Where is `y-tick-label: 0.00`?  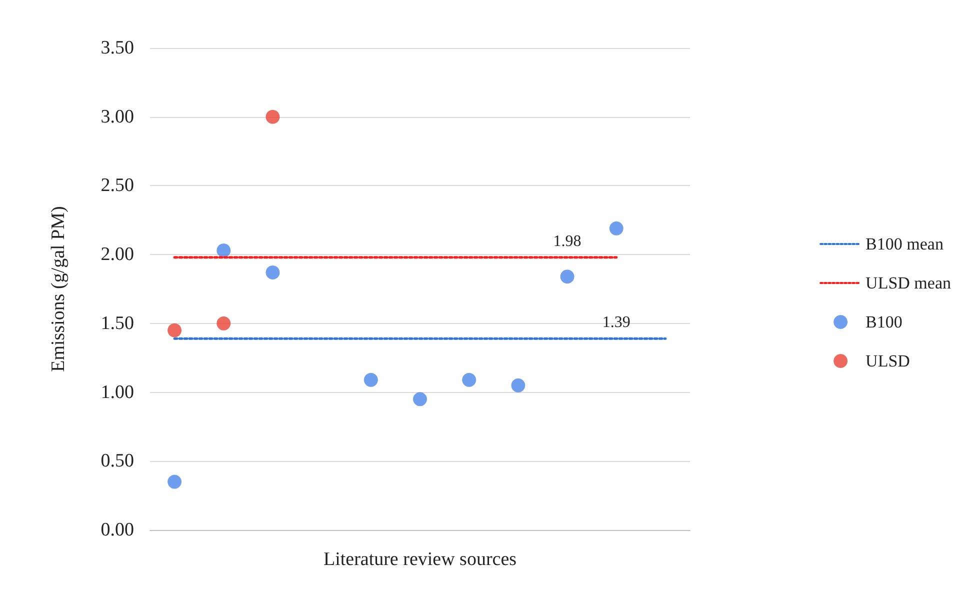 y-tick-label: 0.00 is located at coordinates (117, 530).